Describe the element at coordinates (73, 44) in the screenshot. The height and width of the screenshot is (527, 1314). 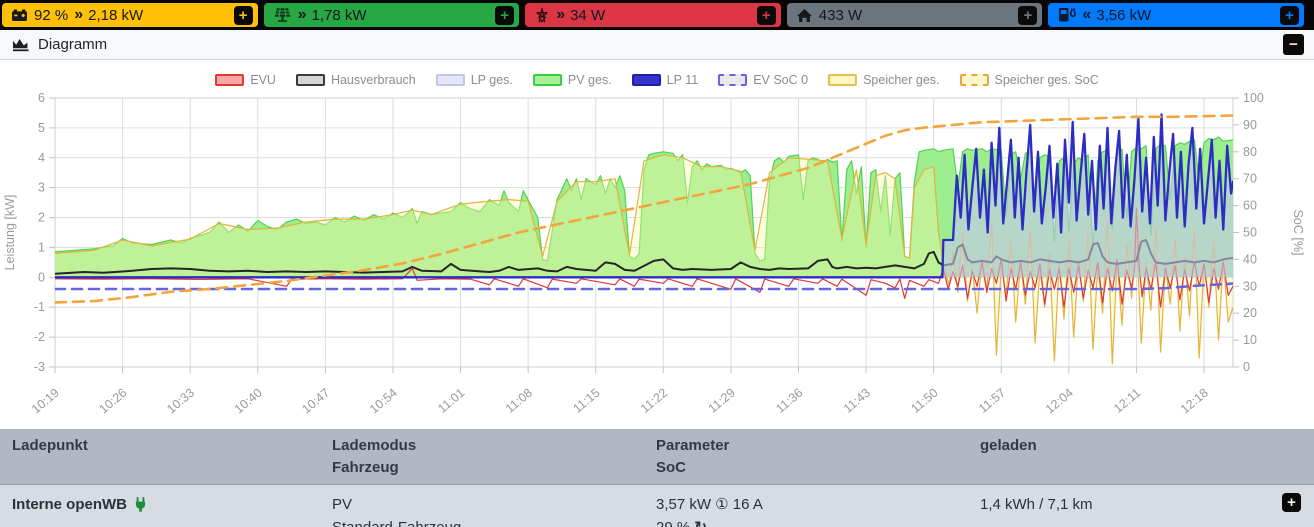
I see `diagram-title: Diagramm` at that location.